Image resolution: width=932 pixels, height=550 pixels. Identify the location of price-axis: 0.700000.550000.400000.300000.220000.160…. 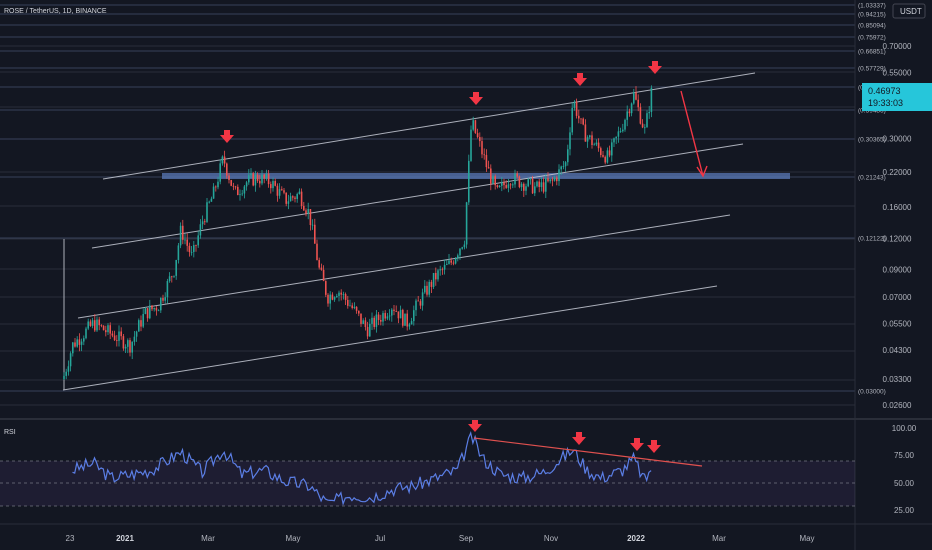
(897, 226).